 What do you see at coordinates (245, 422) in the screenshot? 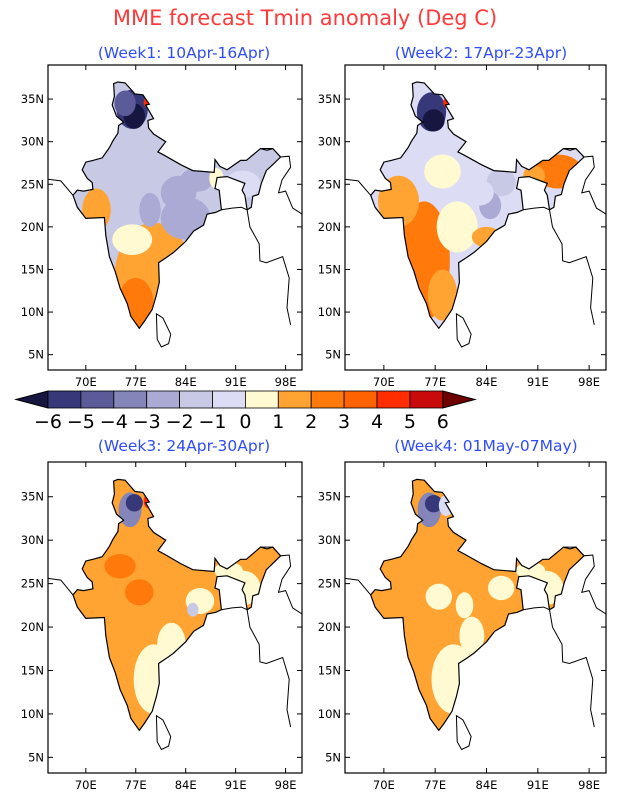
I see `colorbar-label: 0` at bounding box center [245, 422].